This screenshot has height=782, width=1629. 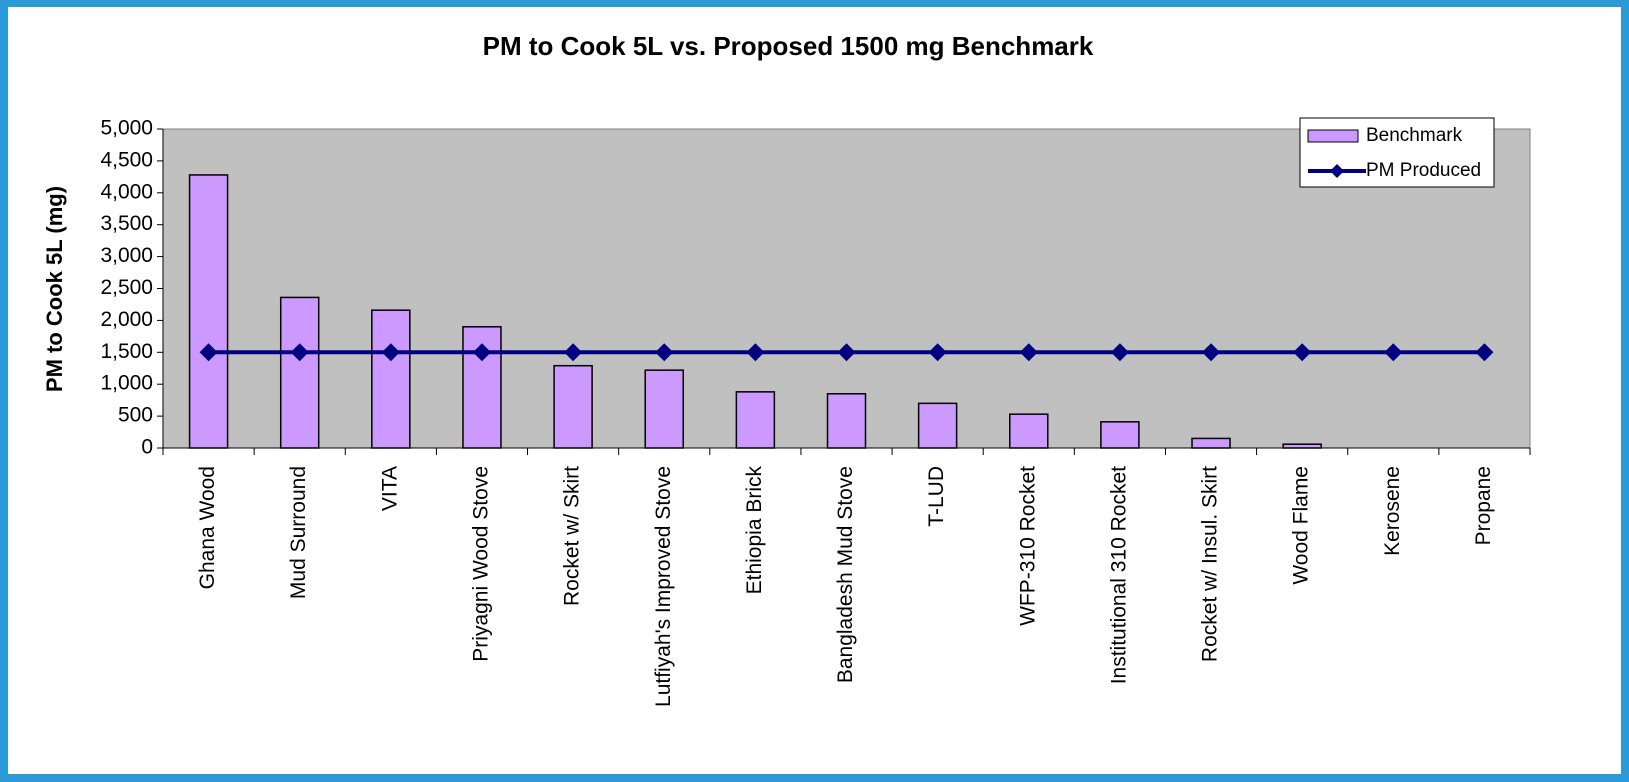 I want to click on y-tick-label: 0, so click(x=147, y=447).